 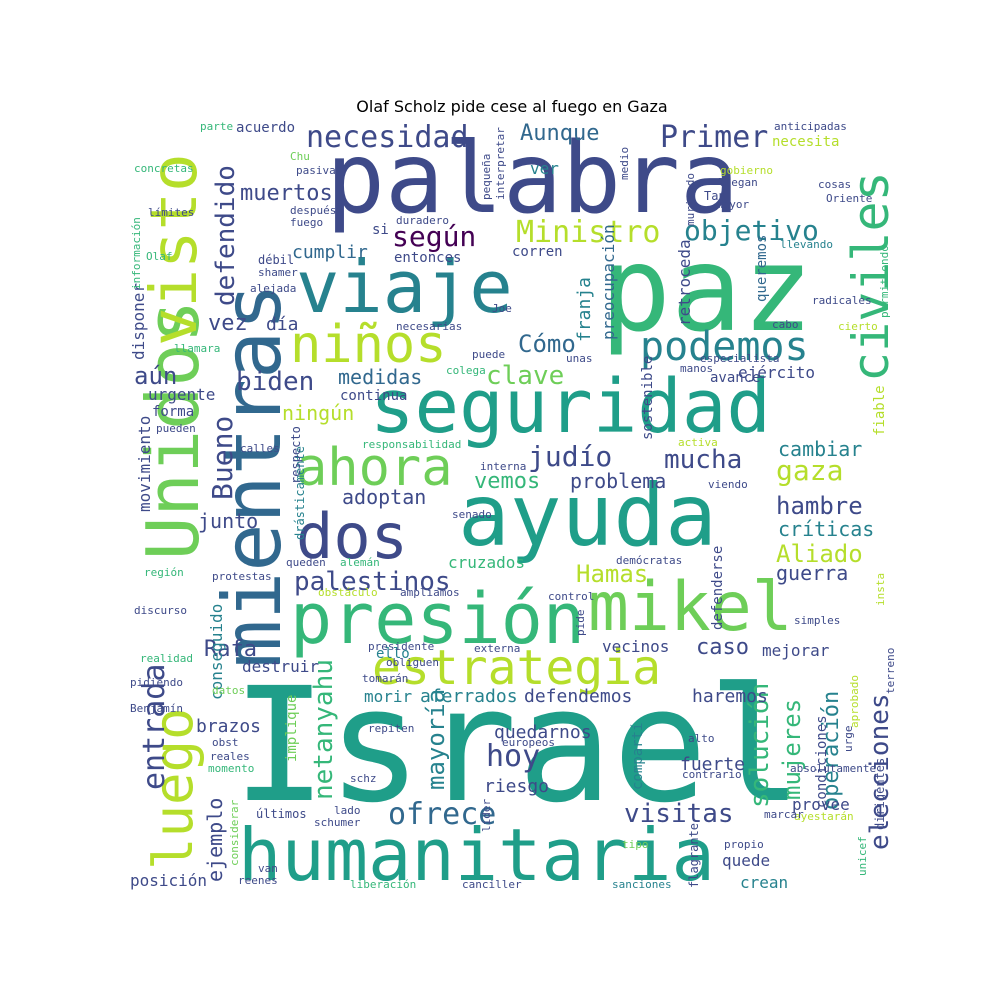 What do you see at coordinates (282, 324) in the screenshot?
I see `cloud-word: día` at bounding box center [282, 324].